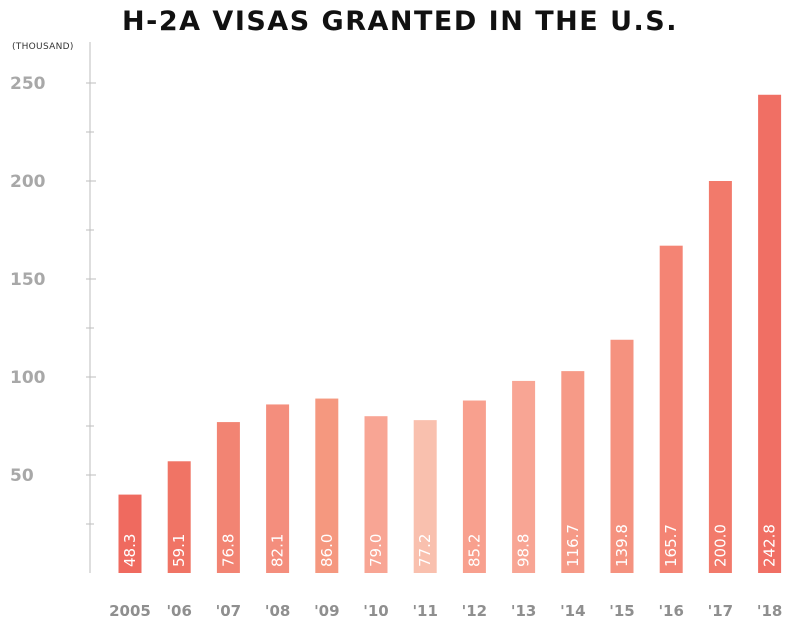 This screenshot has width=800, height=630. I want to click on bar-value-label: 85.2, so click(474, 550).